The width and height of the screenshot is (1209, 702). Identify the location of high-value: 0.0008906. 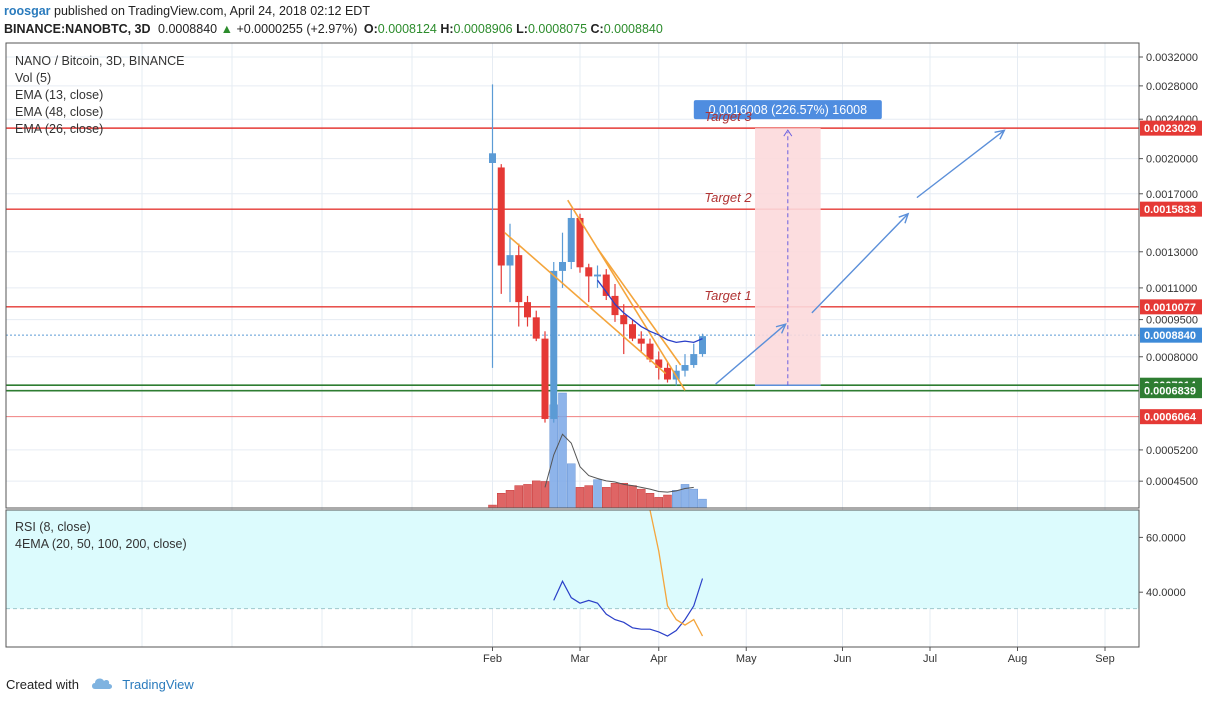
(483, 29).